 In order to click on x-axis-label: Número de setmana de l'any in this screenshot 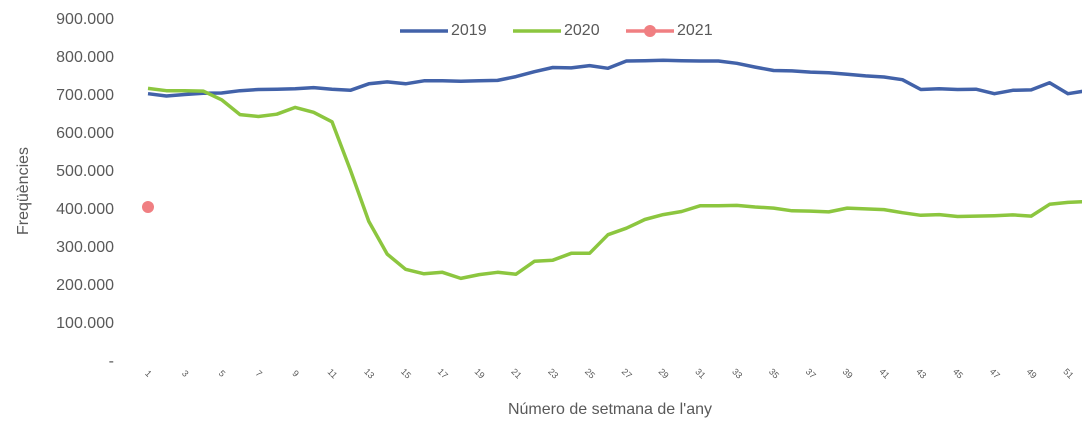, I will do `click(610, 409)`.